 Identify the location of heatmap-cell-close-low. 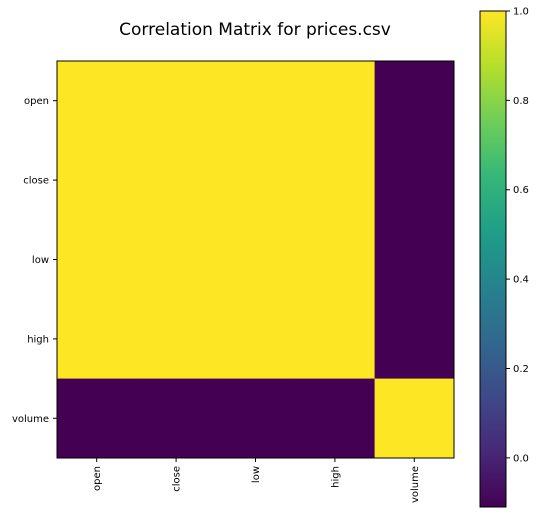
(255, 180).